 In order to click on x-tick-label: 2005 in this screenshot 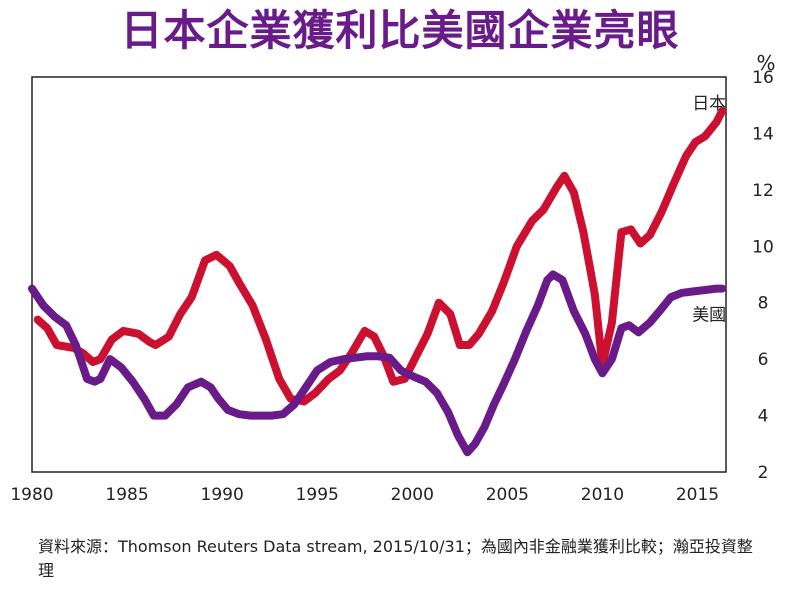, I will do `click(507, 495)`.